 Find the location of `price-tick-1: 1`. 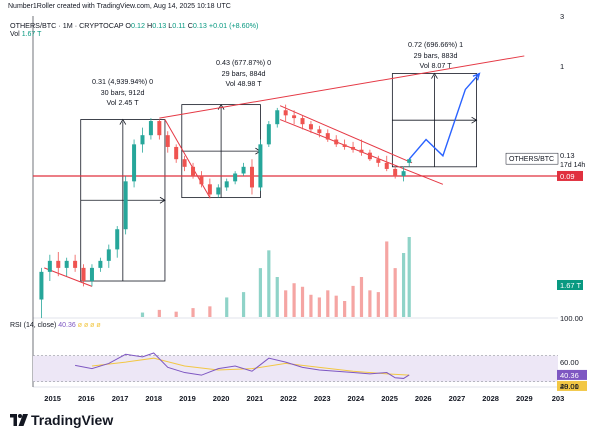

price-tick-1: 1 is located at coordinates (562, 66).